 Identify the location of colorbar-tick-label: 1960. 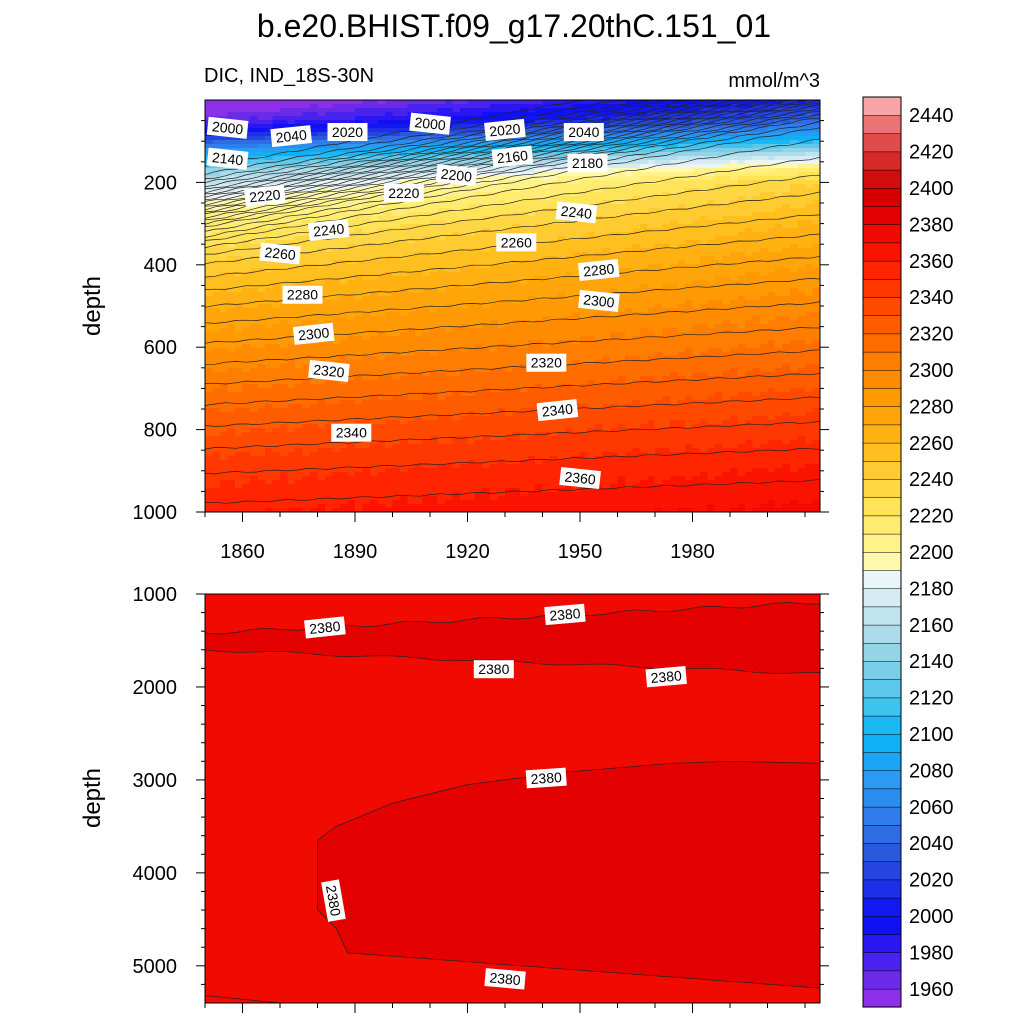
(931, 990).